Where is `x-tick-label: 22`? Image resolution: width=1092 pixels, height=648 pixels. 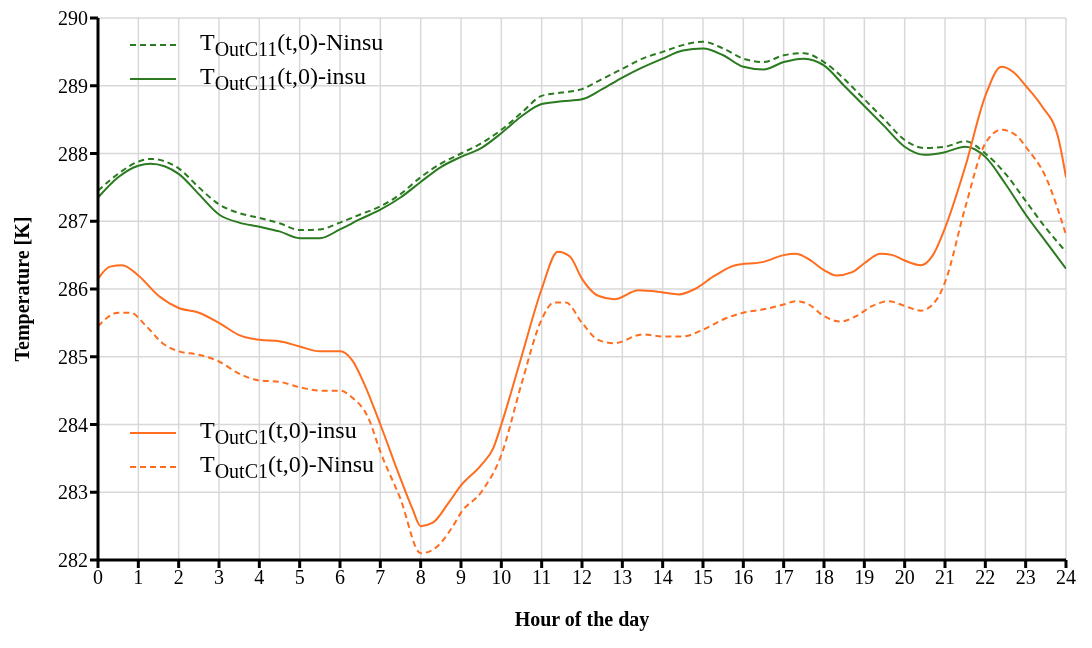 x-tick-label: 22 is located at coordinates (985, 577).